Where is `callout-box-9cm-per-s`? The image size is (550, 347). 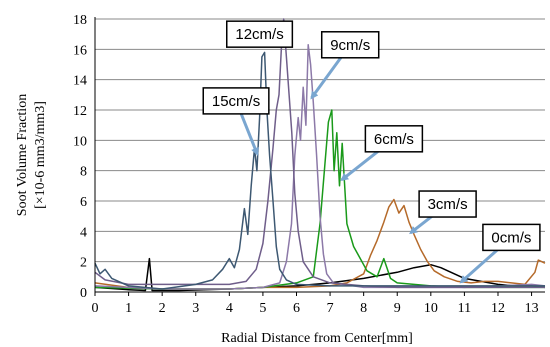
callout-box-9cm-per-s is located at coordinates (350, 45).